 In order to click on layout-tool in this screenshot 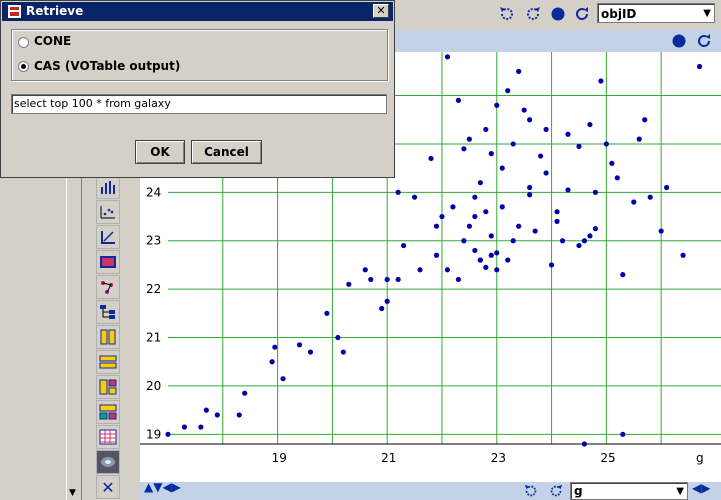, I will do `click(108, 387)`.